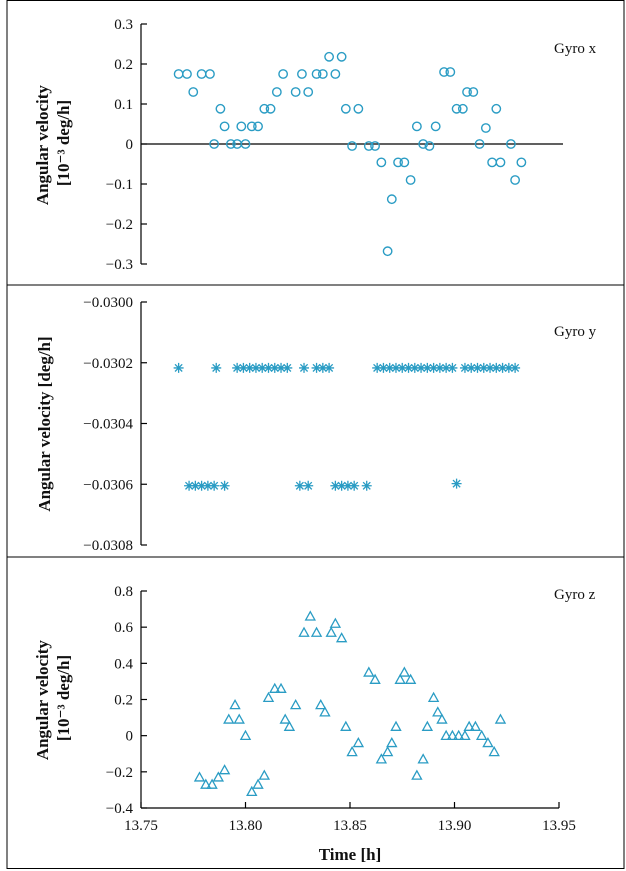 This screenshot has width=626, height=871. What do you see at coordinates (108, 546) in the screenshot?
I see `y-tick-label: −0.0308` at bounding box center [108, 546].